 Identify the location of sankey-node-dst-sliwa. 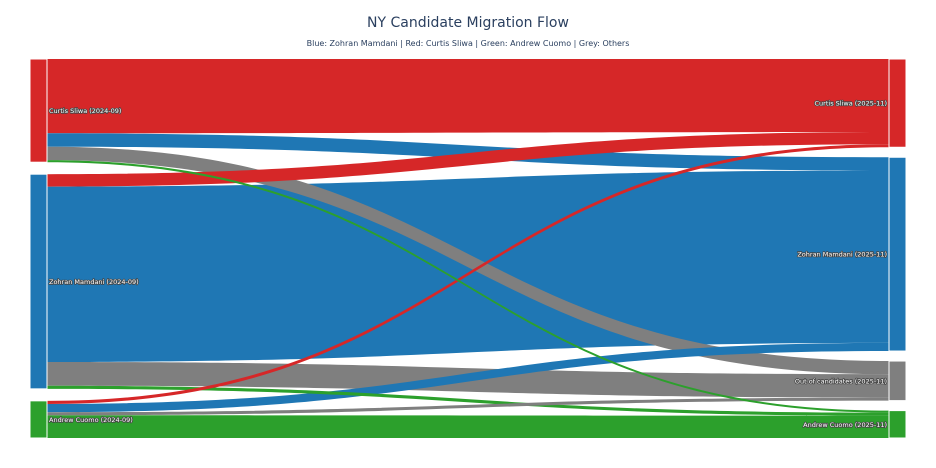
(897, 103).